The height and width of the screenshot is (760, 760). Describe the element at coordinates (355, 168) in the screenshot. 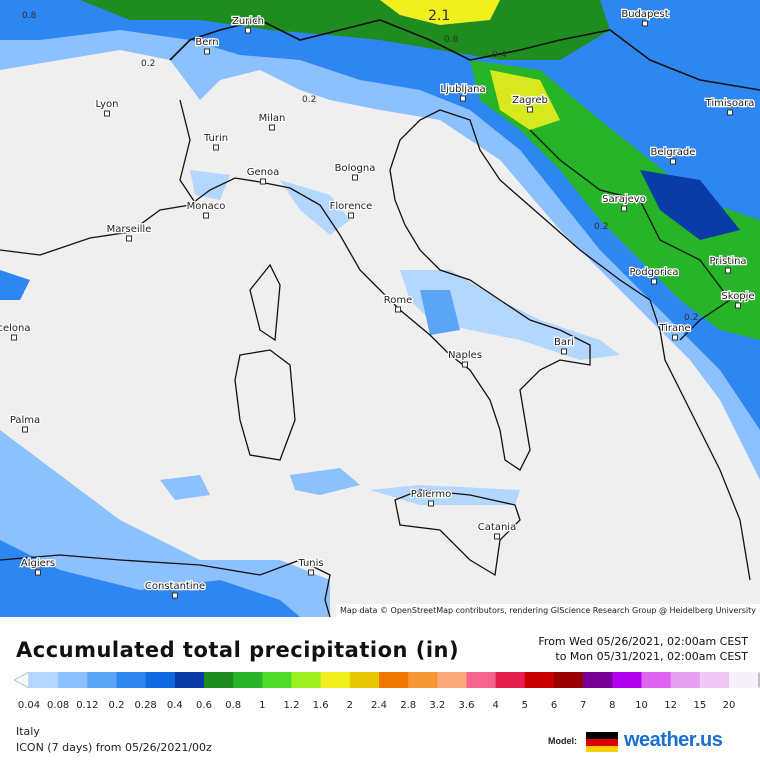

I see `city-label: Bologna` at that location.